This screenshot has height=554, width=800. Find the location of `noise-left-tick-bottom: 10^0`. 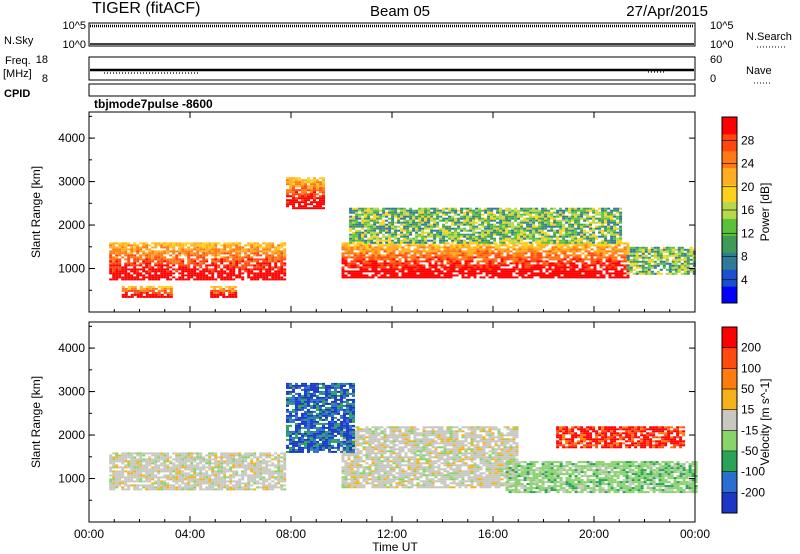

noise-left-tick-bottom: 10^0 is located at coordinates (74, 45).